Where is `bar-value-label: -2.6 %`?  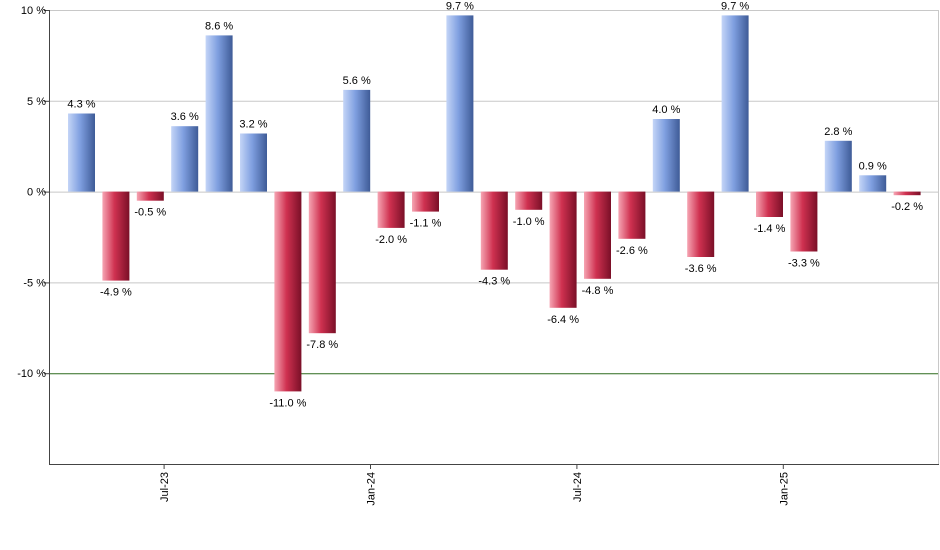 bar-value-label: -2.6 % is located at coordinates (632, 251).